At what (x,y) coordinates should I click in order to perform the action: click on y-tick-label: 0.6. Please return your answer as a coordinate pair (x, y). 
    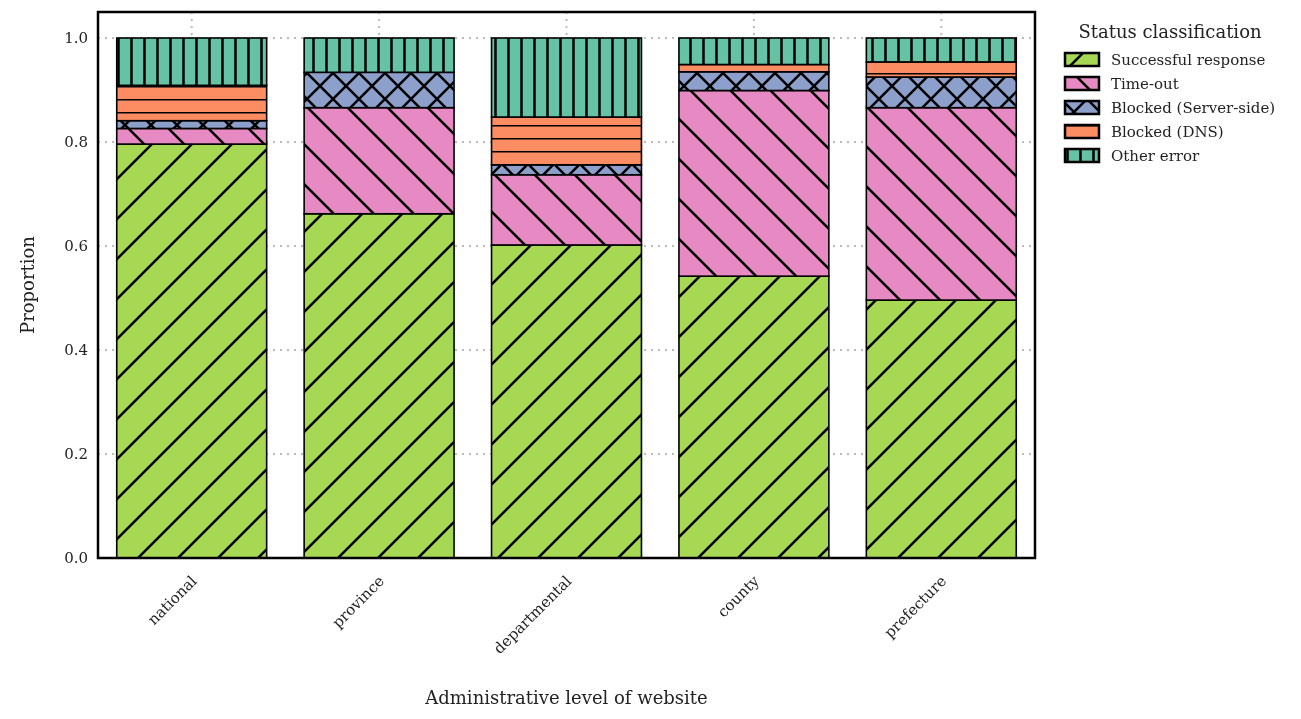
    Looking at the image, I should click on (76, 246).